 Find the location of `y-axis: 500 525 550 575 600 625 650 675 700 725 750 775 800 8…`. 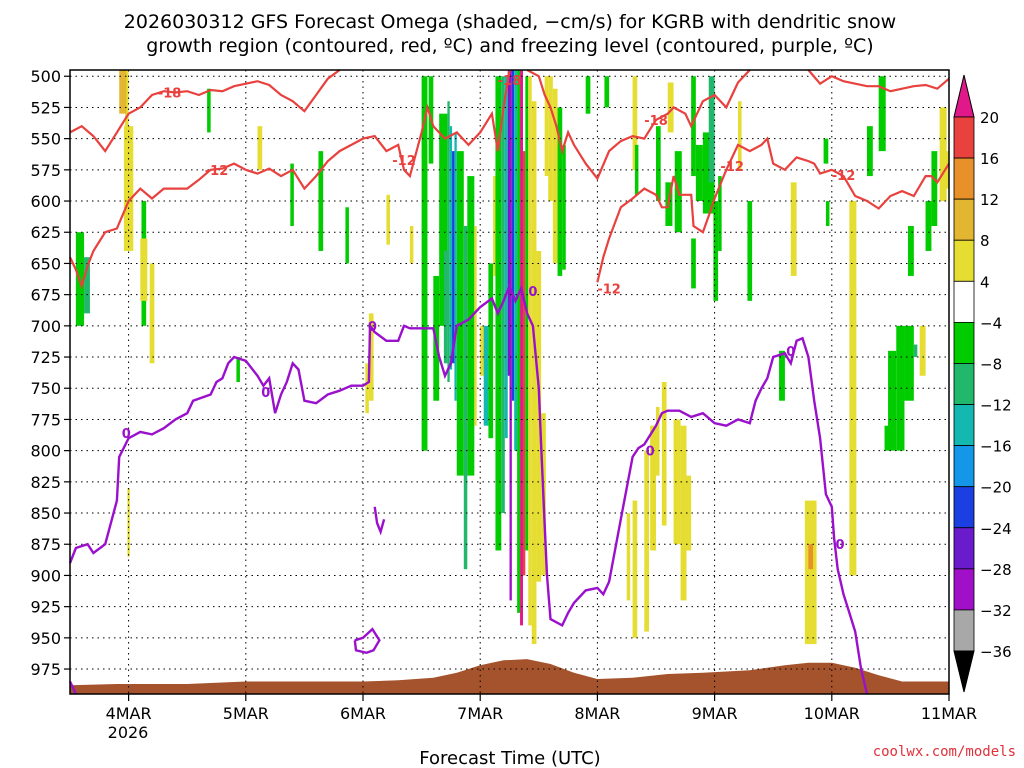

y-axis: 500 525 550 575 600 625 650 675 700 725 750 775 800 8… is located at coordinates (50, 373).